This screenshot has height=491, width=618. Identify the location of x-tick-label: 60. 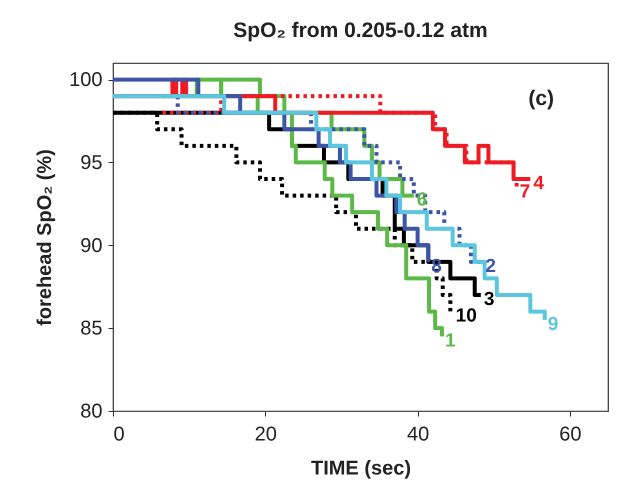
(570, 435).